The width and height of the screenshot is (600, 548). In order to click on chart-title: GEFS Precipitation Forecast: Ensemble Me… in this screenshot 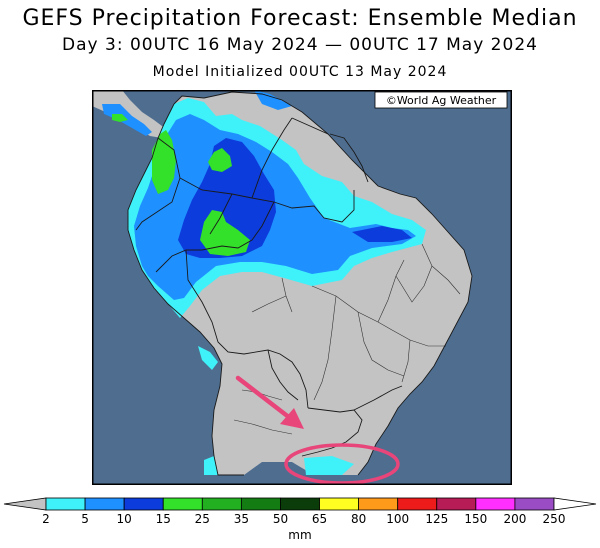, I will do `click(300, 18)`.